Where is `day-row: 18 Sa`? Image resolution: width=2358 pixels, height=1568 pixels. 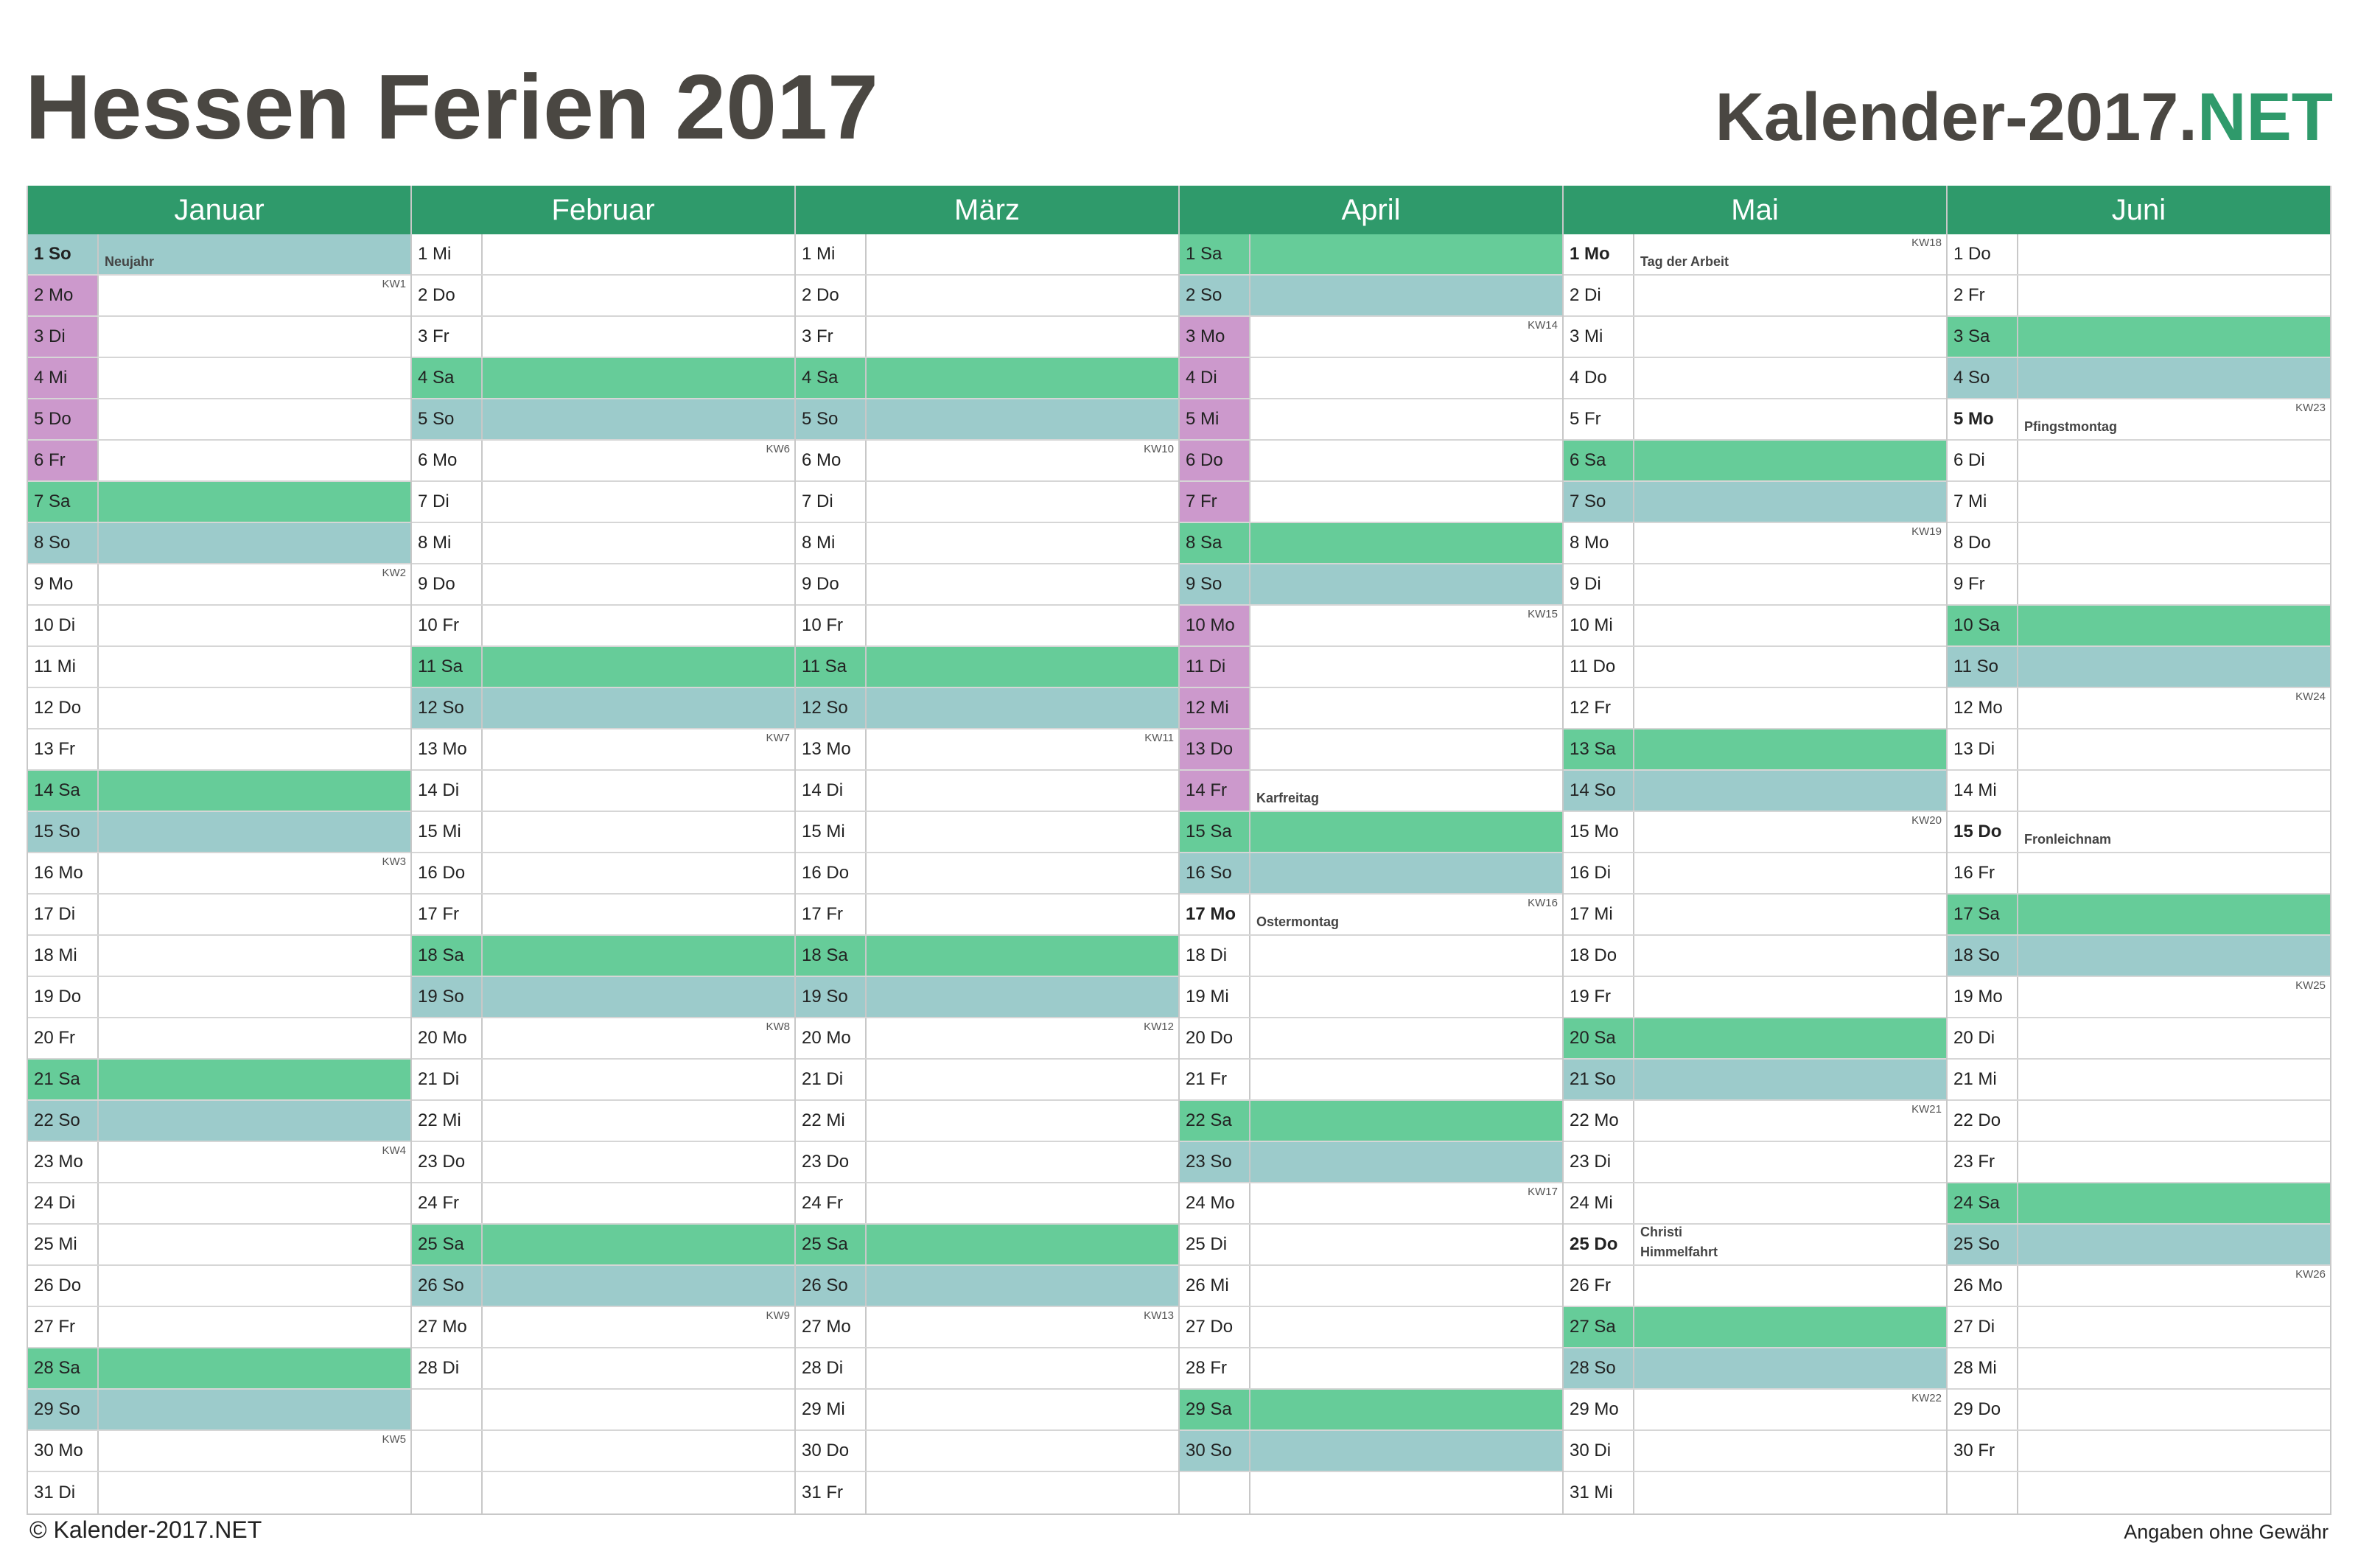
day-row: 18 Sa is located at coordinates (987, 956).